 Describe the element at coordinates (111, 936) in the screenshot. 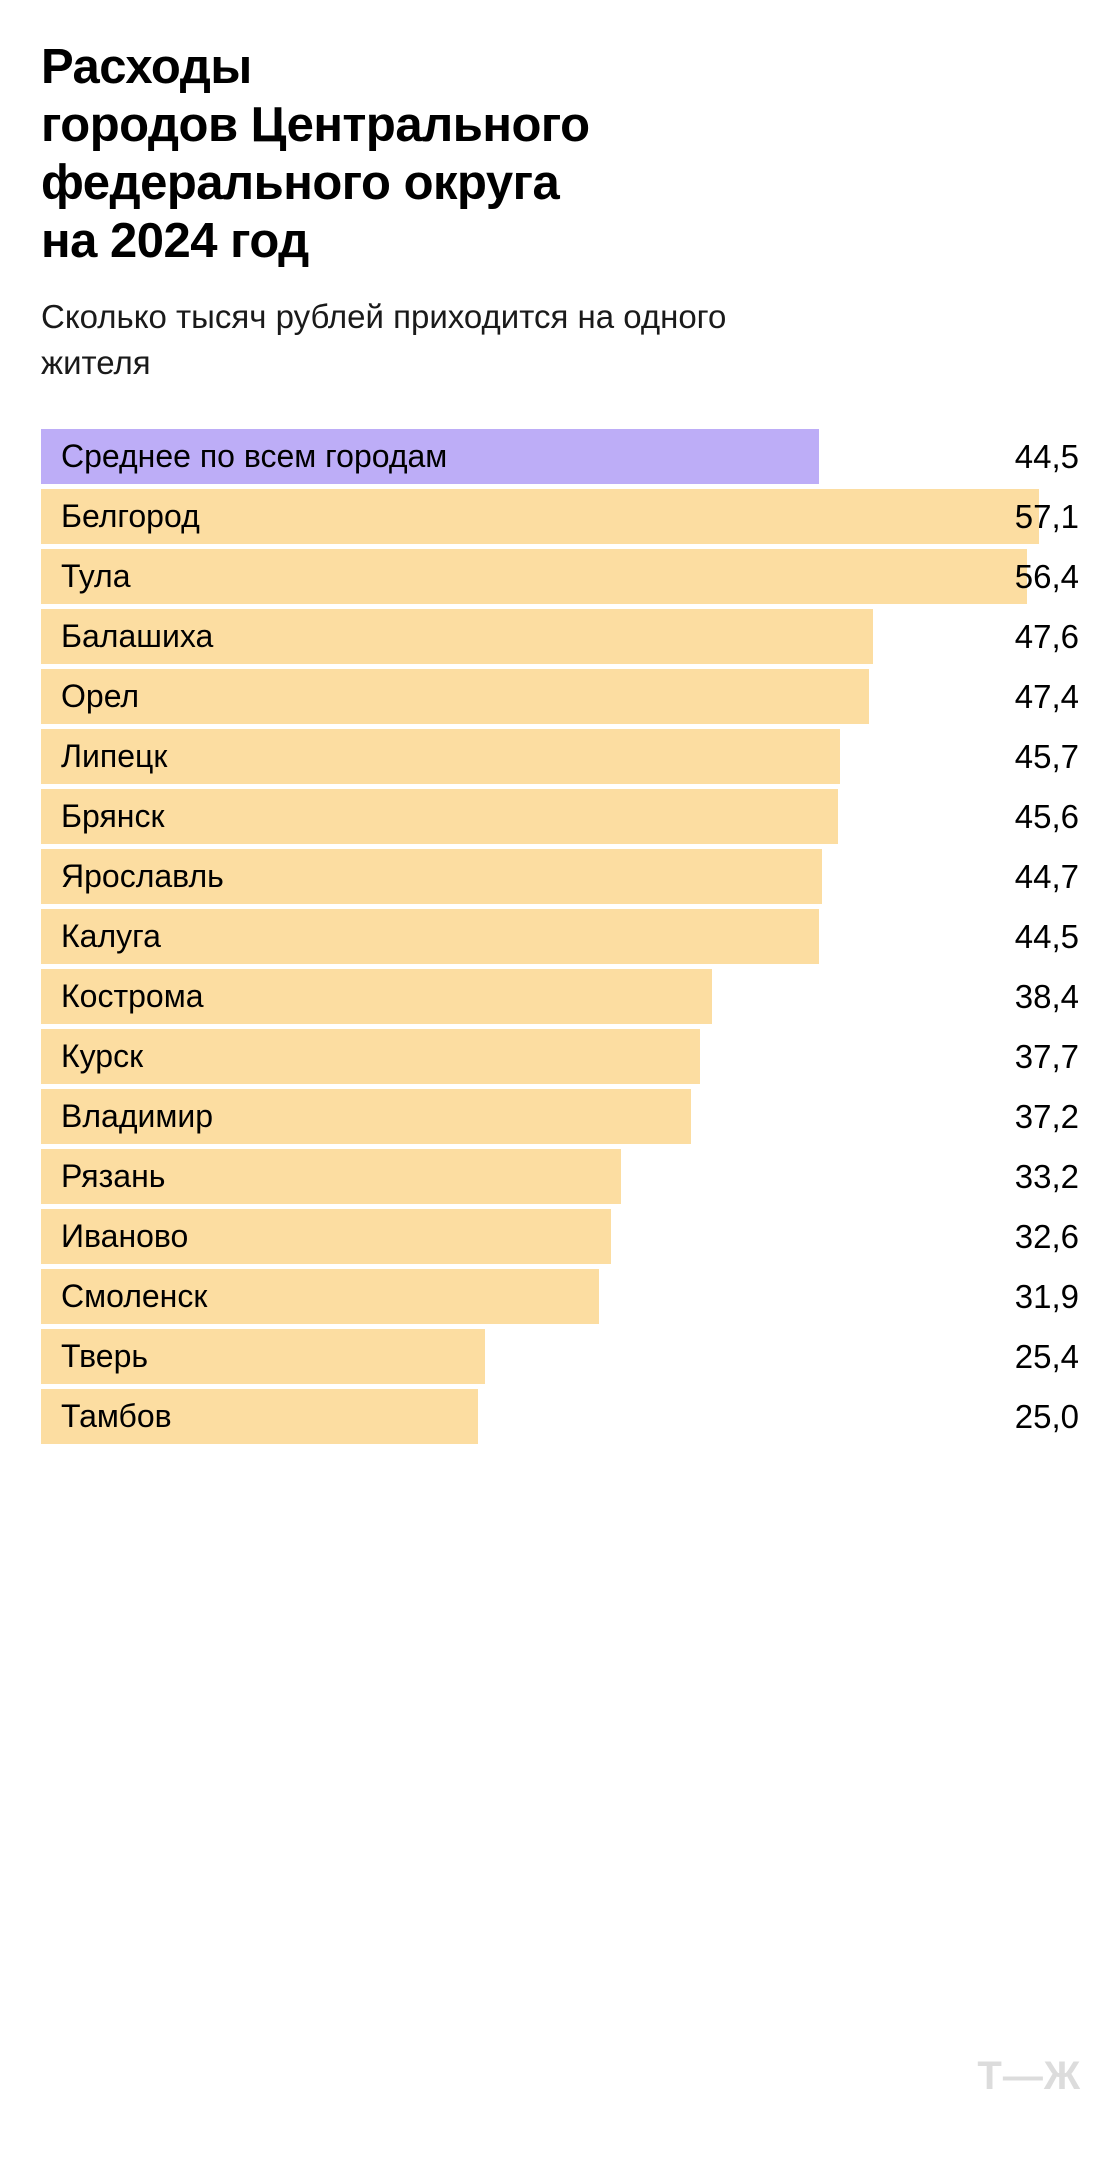

I see `bar-category-label: Калуга` at that location.